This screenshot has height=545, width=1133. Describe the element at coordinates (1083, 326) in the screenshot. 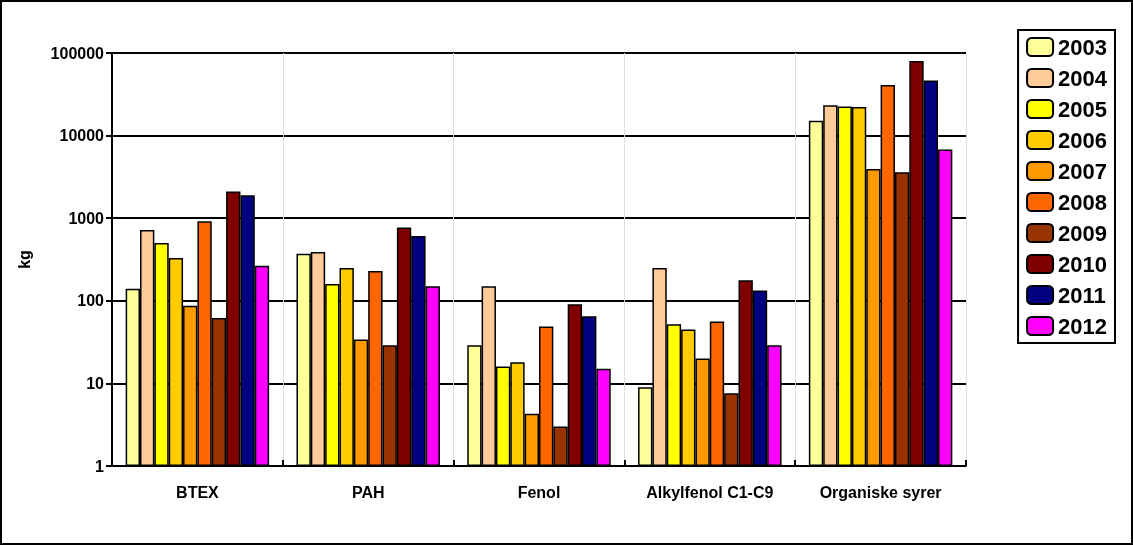

I see `legend-label: 2012` at that location.